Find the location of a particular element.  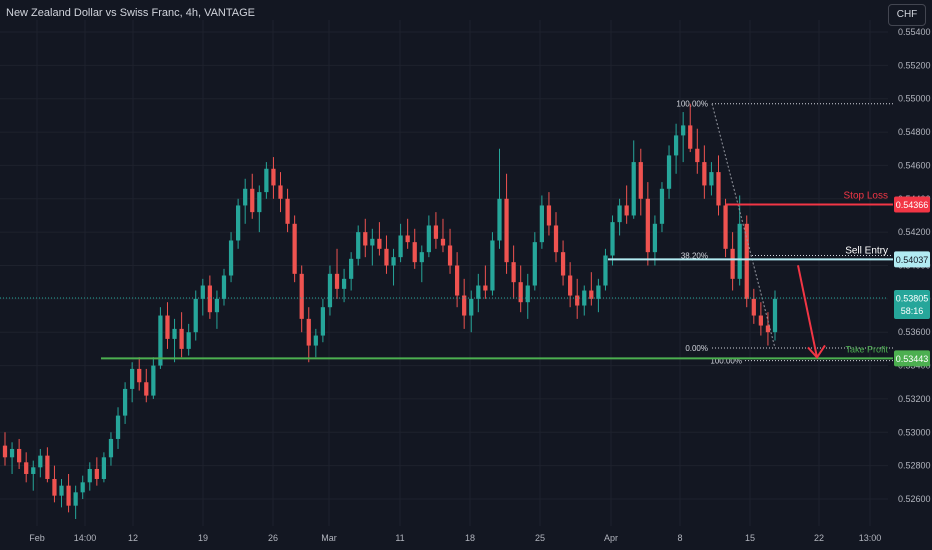

y-tick-label: 0.53200 is located at coordinates (914, 399).